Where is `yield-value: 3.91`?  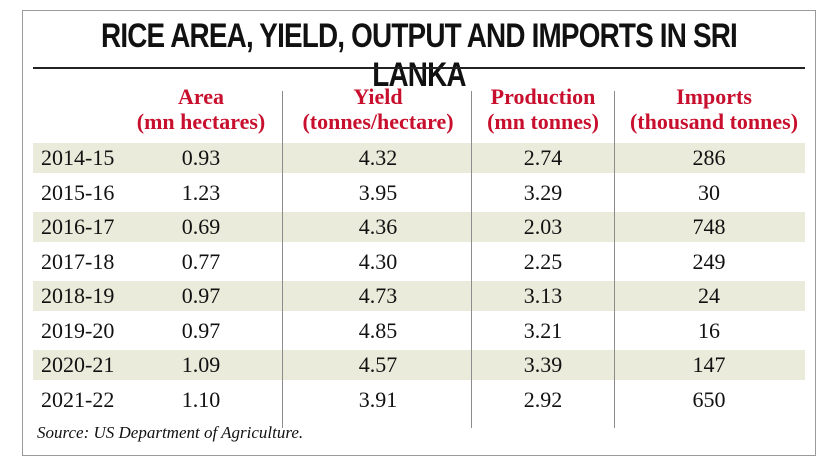
yield-value: 3.91 is located at coordinates (378, 399).